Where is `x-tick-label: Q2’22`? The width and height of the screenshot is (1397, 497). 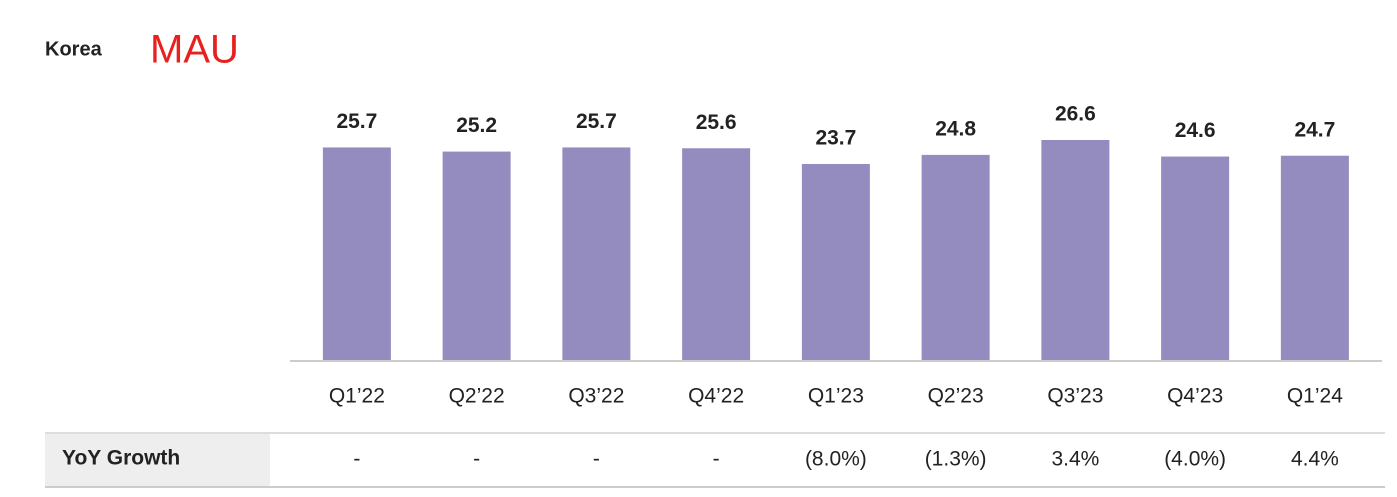
x-tick-label: Q2’22 is located at coordinates (477, 396).